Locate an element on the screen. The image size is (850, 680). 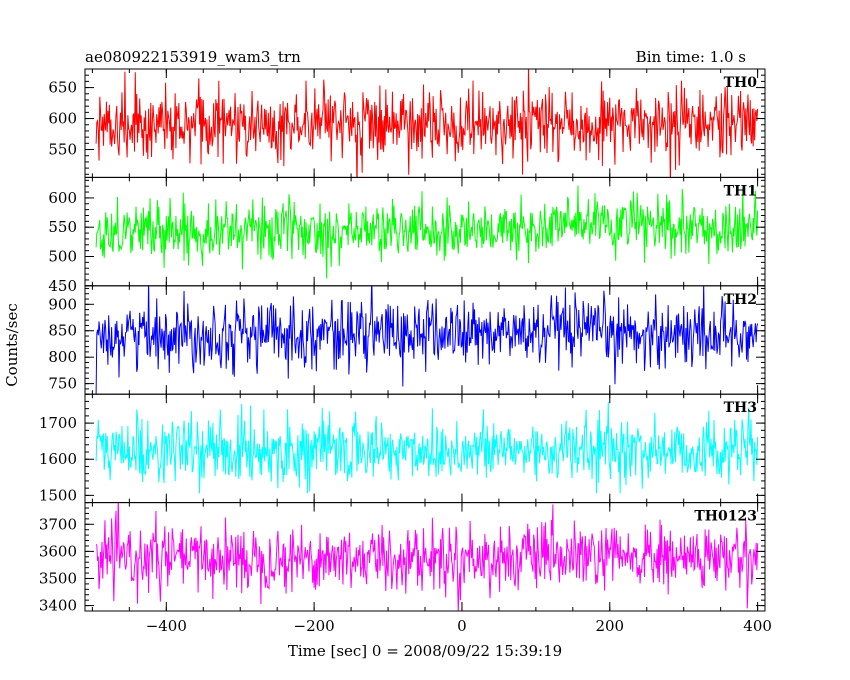
series-line-TH0123 is located at coordinates (427, 557).